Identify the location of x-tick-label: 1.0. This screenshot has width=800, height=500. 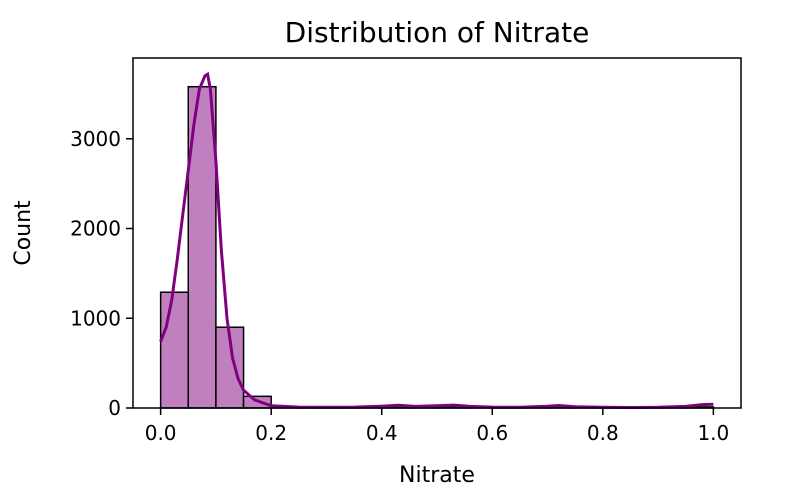
(713, 433).